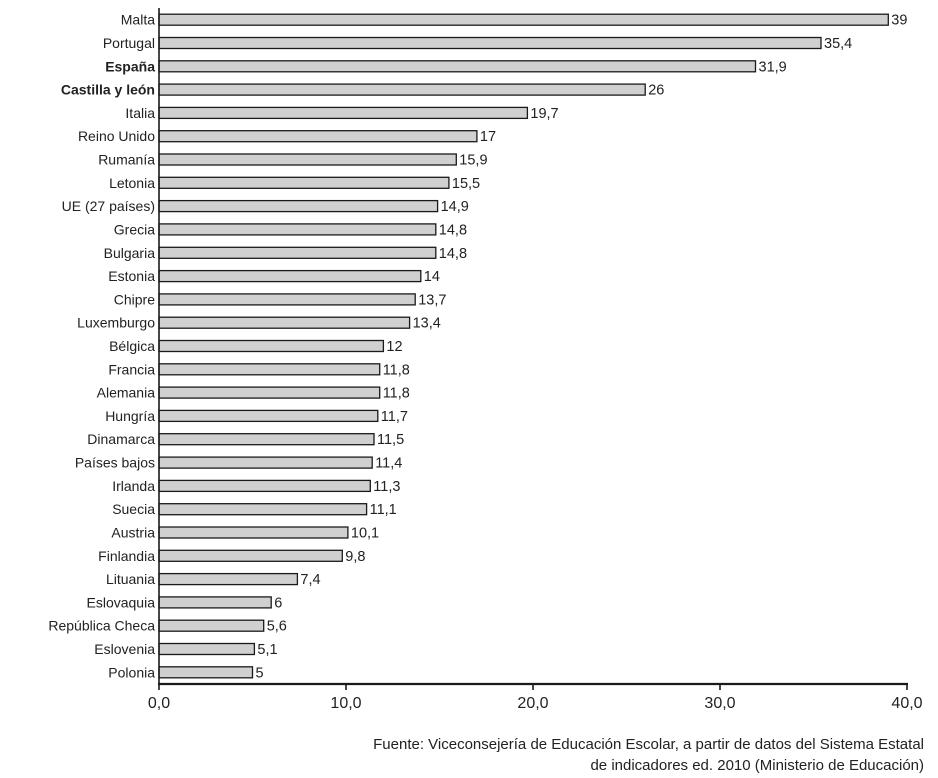 The image size is (938, 778). What do you see at coordinates (466, 184) in the screenshot?
I see `value-label: 15,5` at bounding box center [466, 184].